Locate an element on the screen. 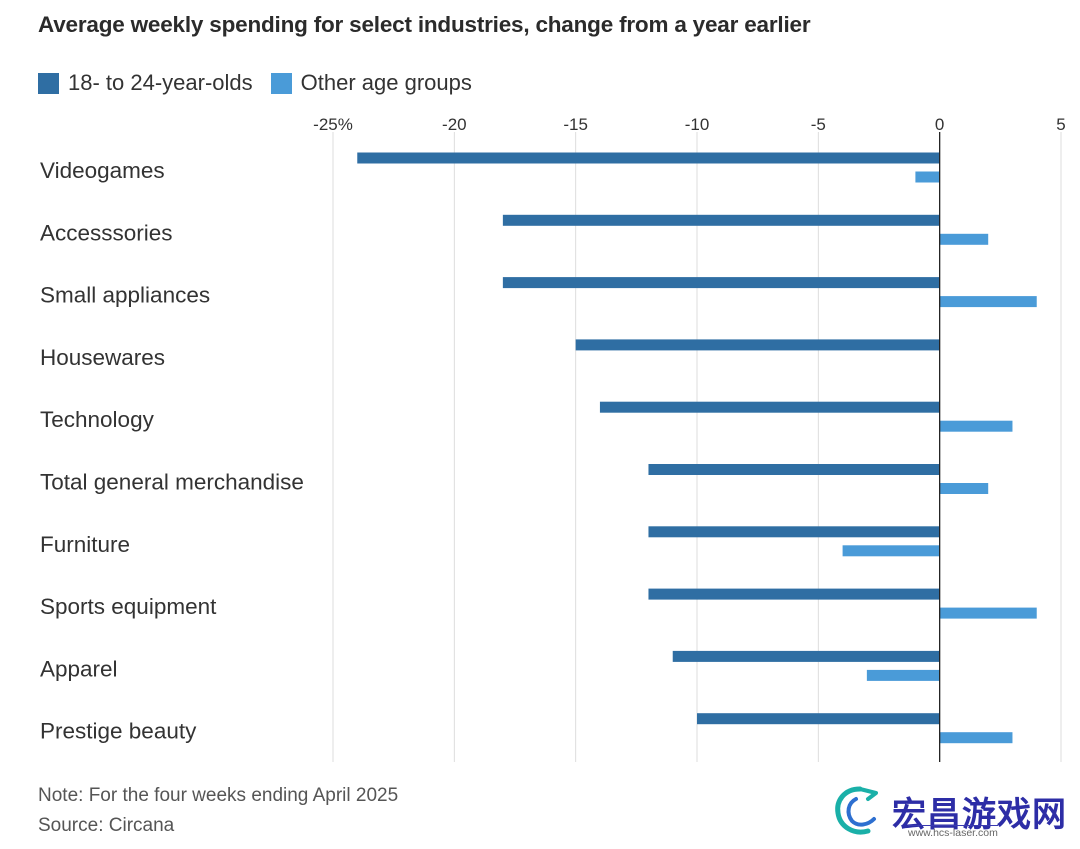 The width and height of the screenshot is (1080, 849). category-label: Accesssories is located at coordinates (106, 232).